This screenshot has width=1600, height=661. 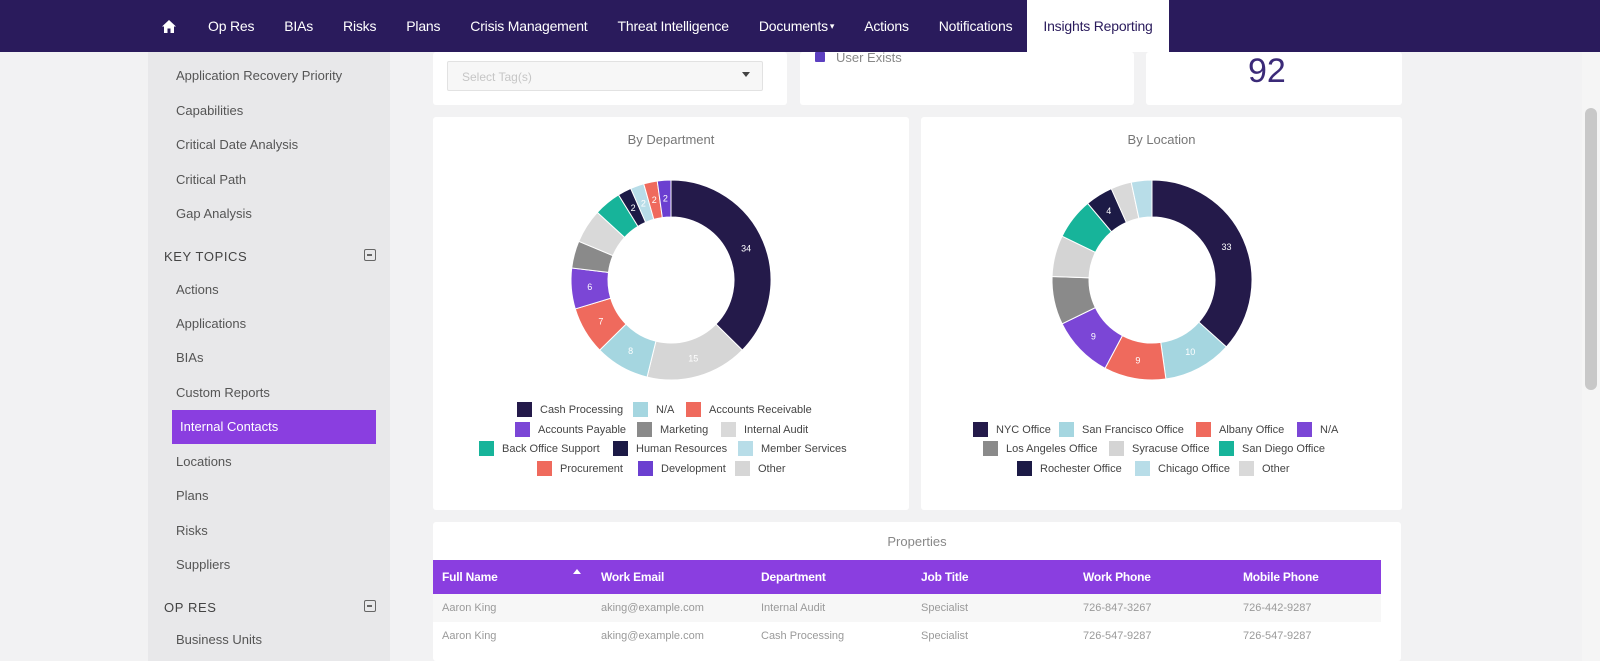 What do you see at coordinates (746, 74) in the screenshot?
I see `chevron-down-icon` at bounding box center [746, 74].